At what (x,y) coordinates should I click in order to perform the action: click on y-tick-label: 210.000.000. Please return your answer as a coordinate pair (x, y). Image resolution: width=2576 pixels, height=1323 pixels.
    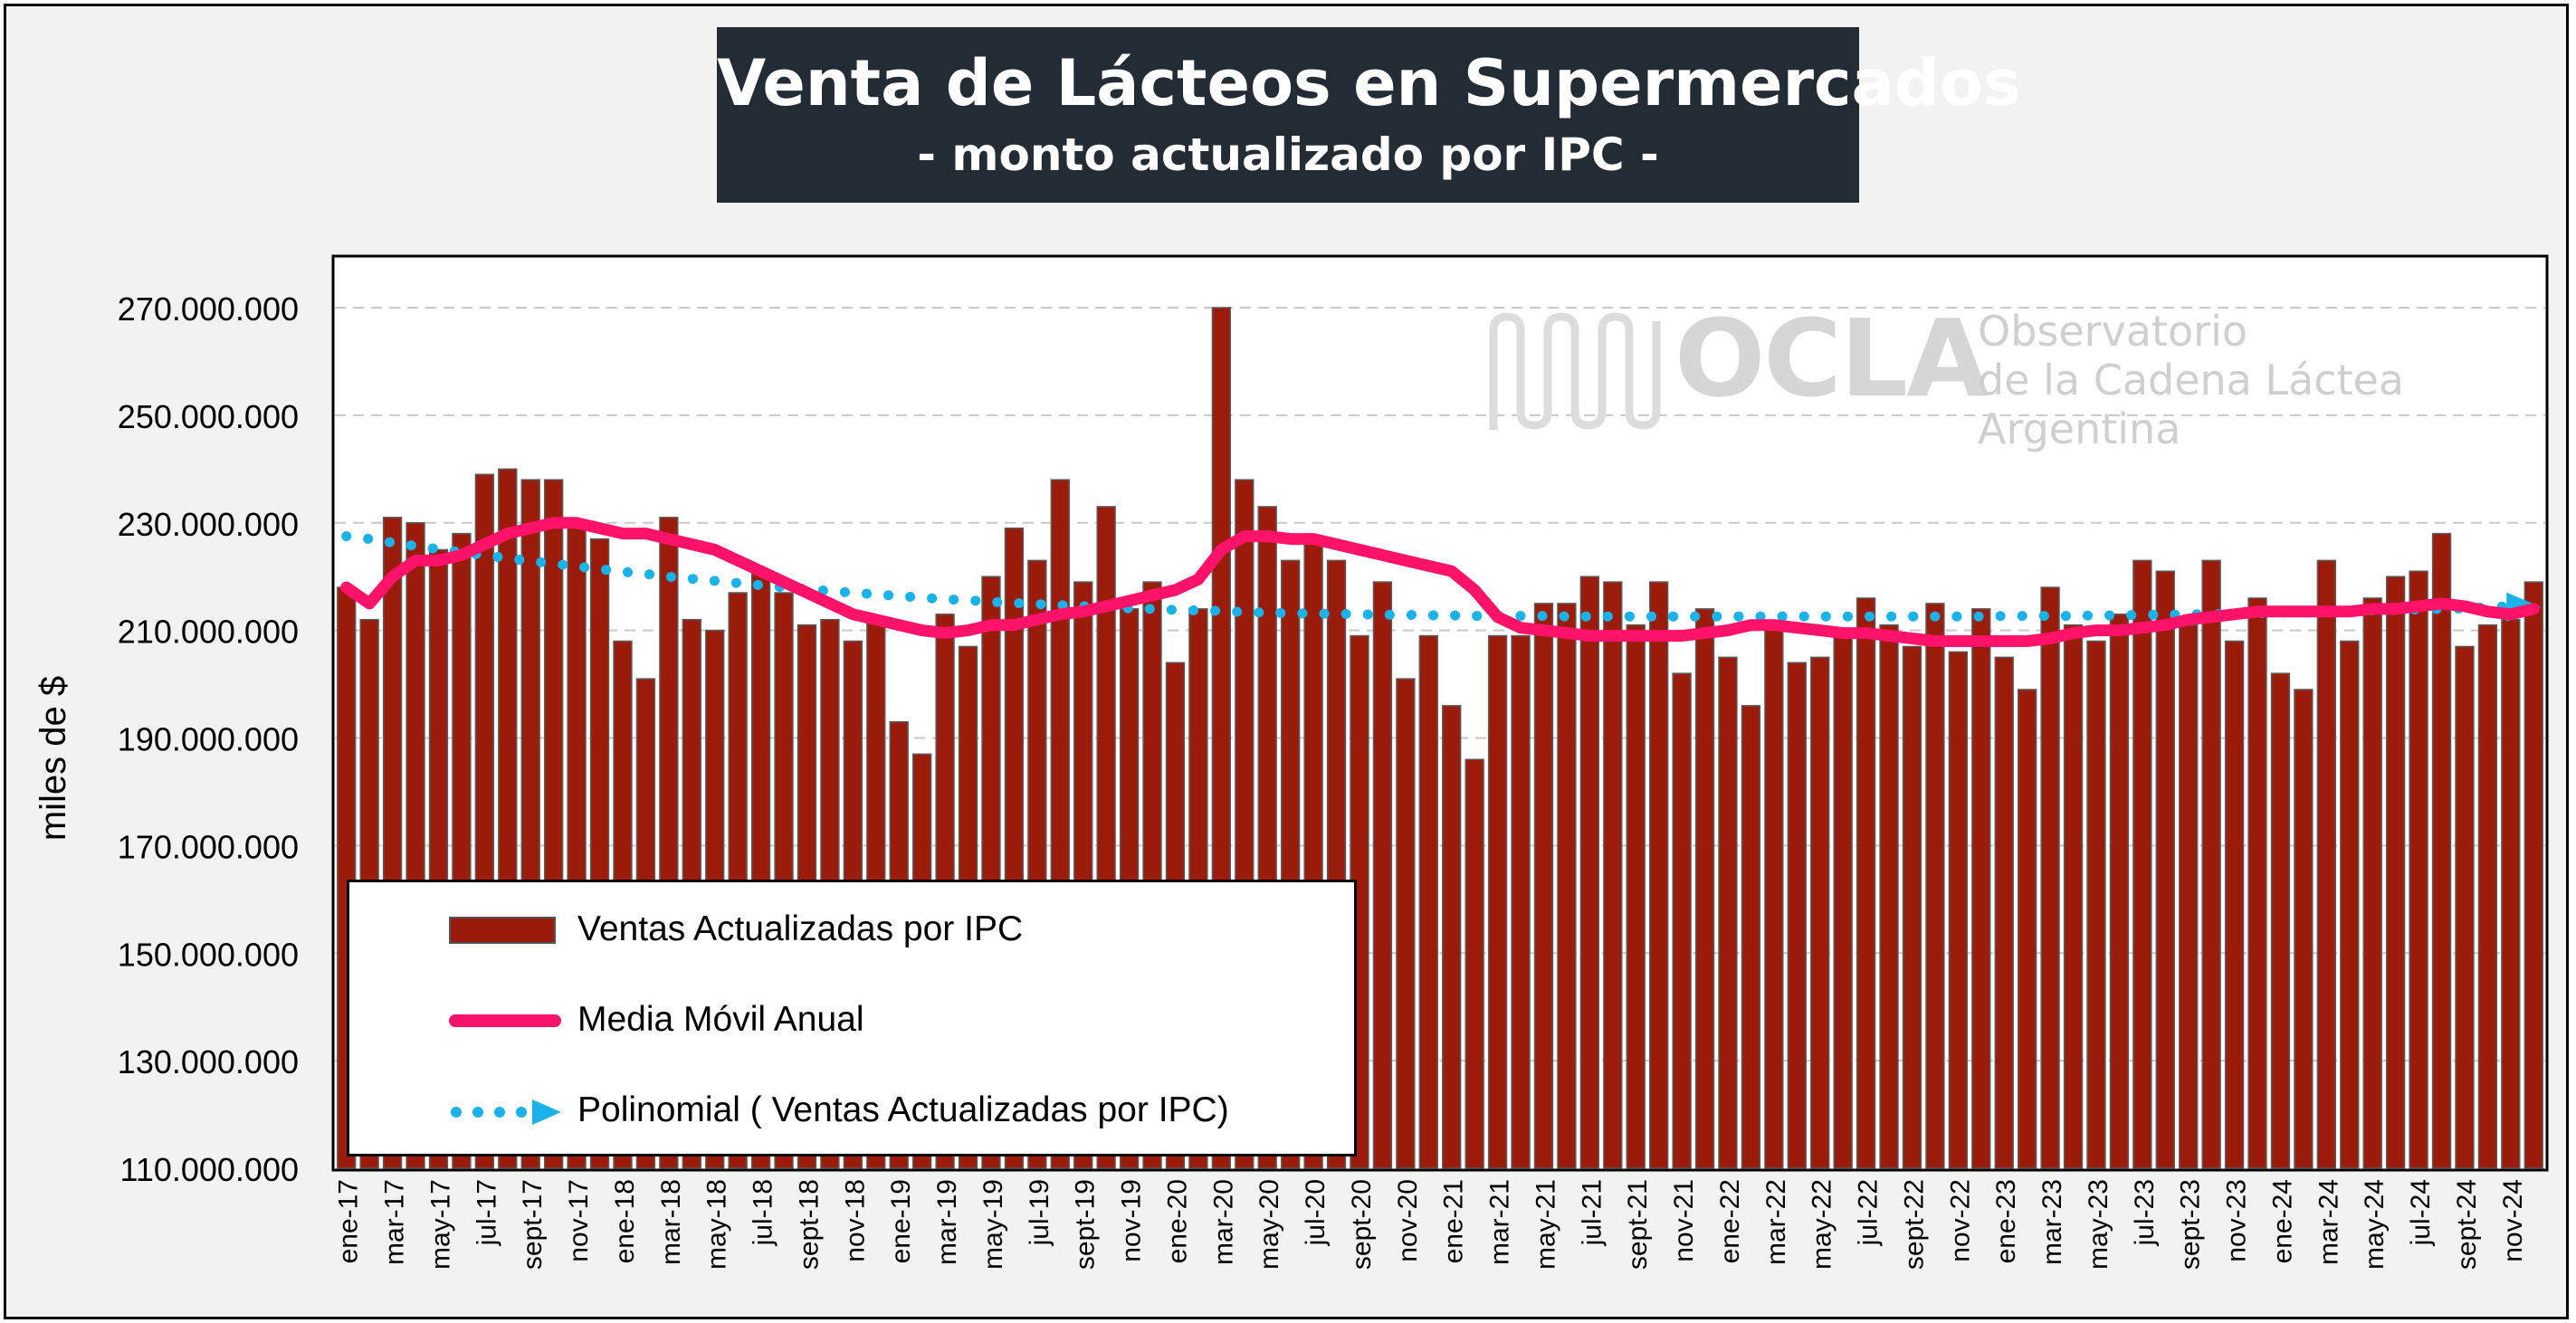
    Looking at the image, I should click on (208, 632).